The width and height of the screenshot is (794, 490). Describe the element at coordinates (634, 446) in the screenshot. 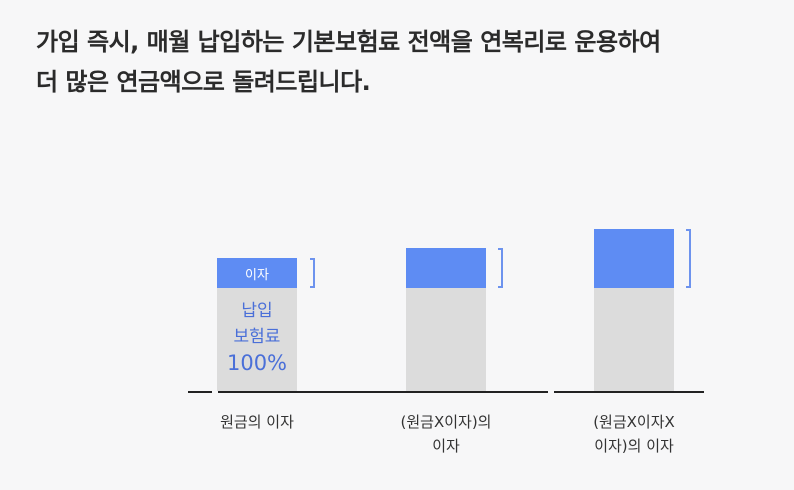

I see `caption-3-line-2: 이자)의 이자` at that location.